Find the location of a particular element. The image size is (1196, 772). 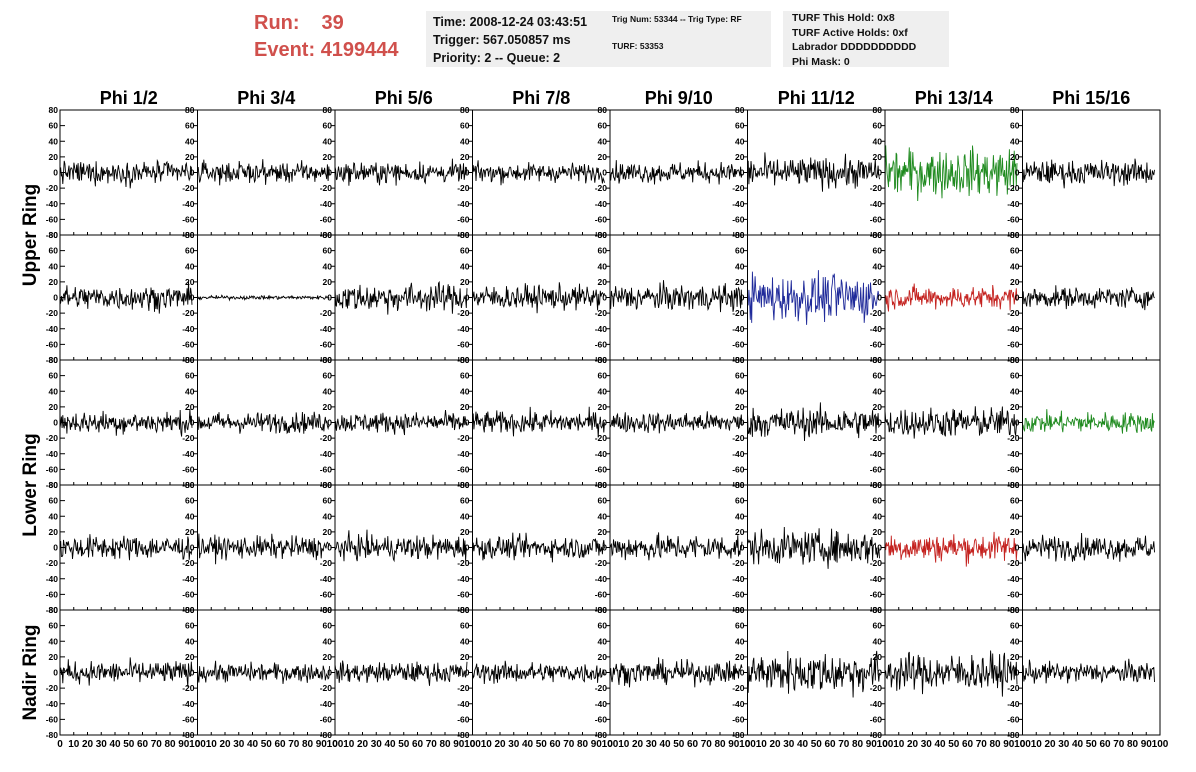

xtick-label-c4: 0 is located at coordinates (473, 744).